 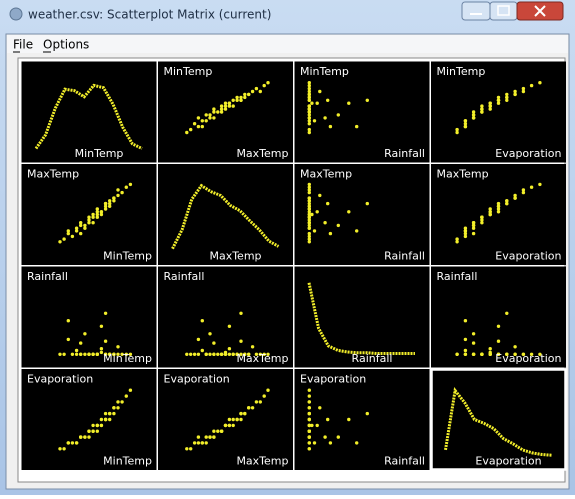 I want to click on menu-item: Options, so click(x=66, y=45).